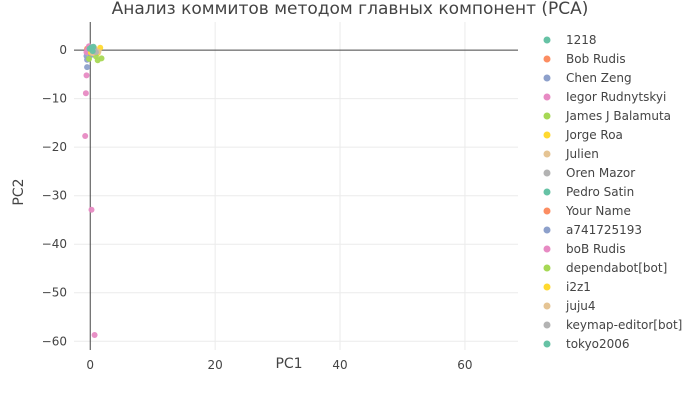 The image size is (700, 400). What do you see at coordinates (90, 365) in the screenshot?
I see `x-tick-label: 0` at bounding box center [90, 365].